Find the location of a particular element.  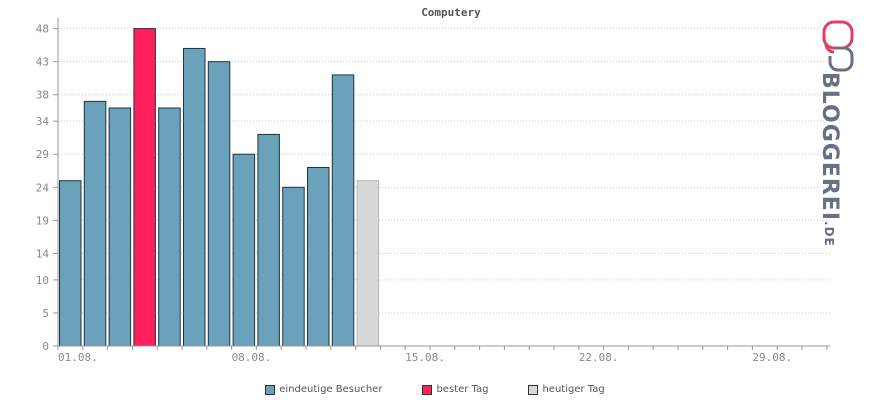

legend-label: bester Tag is located at coordinates (462, 389).